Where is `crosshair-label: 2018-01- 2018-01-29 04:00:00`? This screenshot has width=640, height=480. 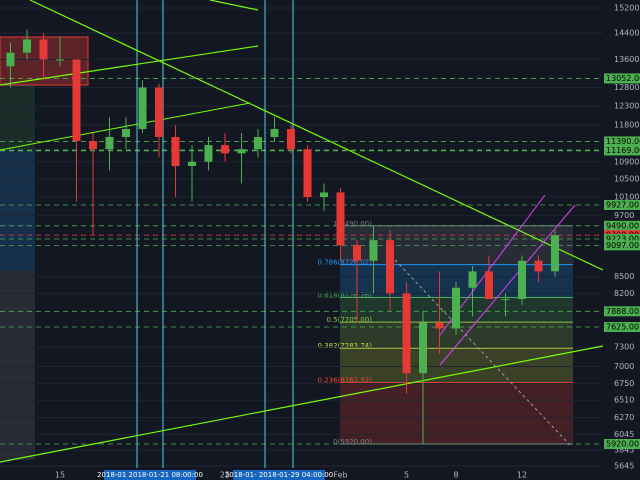
crosshair-label: 2018-01- 2018-01-29 04:00:00 is located at coordinates (279, 475).